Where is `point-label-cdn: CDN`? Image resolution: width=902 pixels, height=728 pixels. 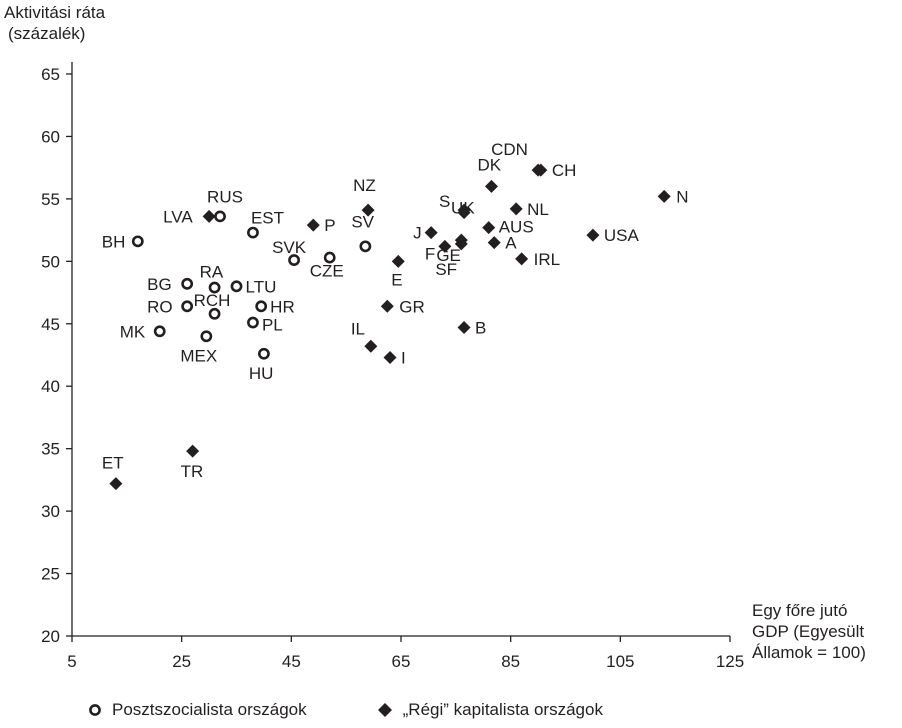 point-label-cdn: CDN is located at coordinates (509, 149).